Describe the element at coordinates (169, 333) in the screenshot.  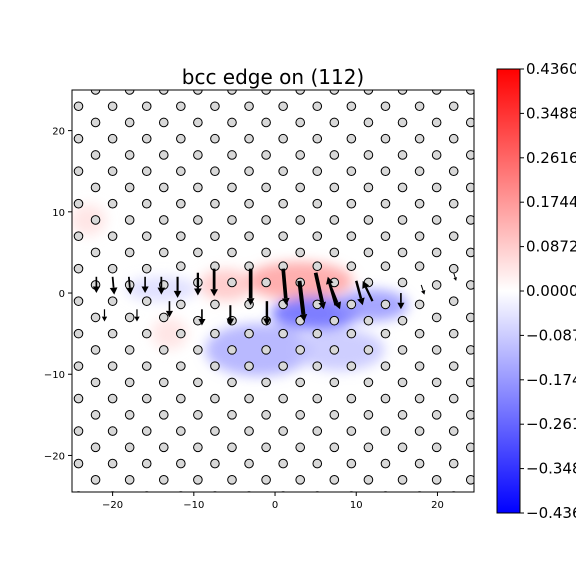
I see `field-blob` at that location.